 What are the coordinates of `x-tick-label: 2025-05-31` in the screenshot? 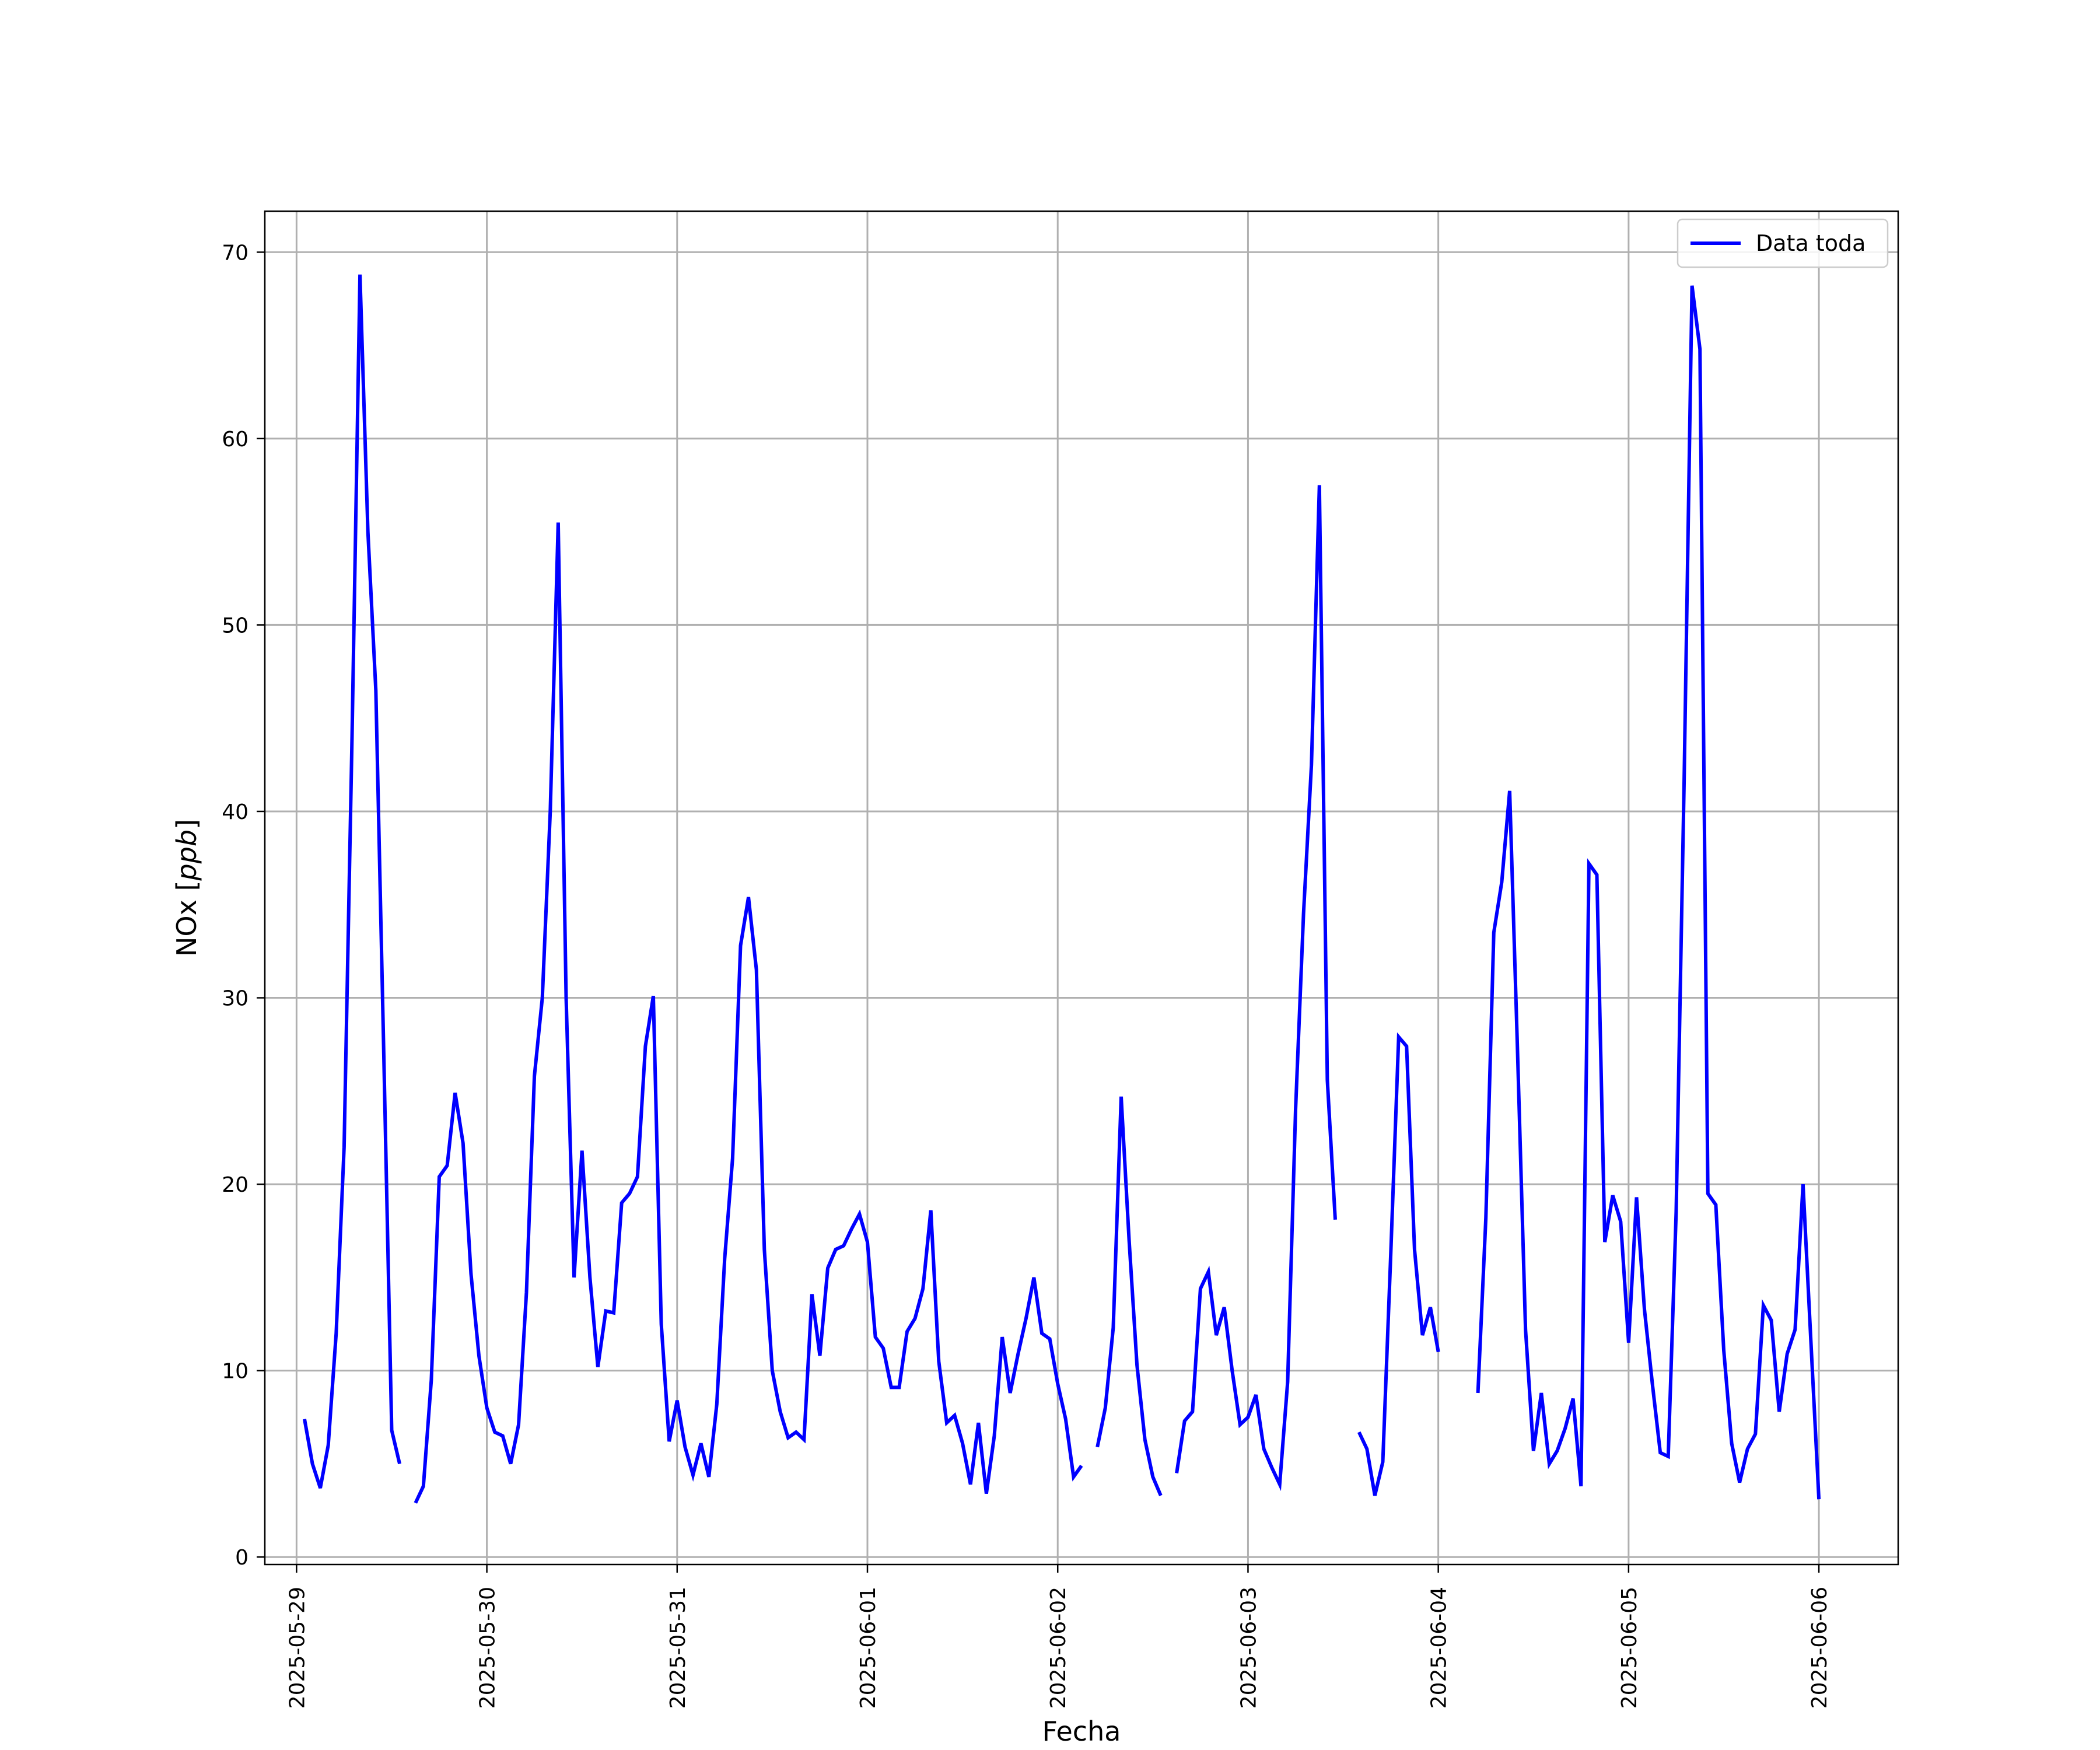 It's located at (678, 1648).